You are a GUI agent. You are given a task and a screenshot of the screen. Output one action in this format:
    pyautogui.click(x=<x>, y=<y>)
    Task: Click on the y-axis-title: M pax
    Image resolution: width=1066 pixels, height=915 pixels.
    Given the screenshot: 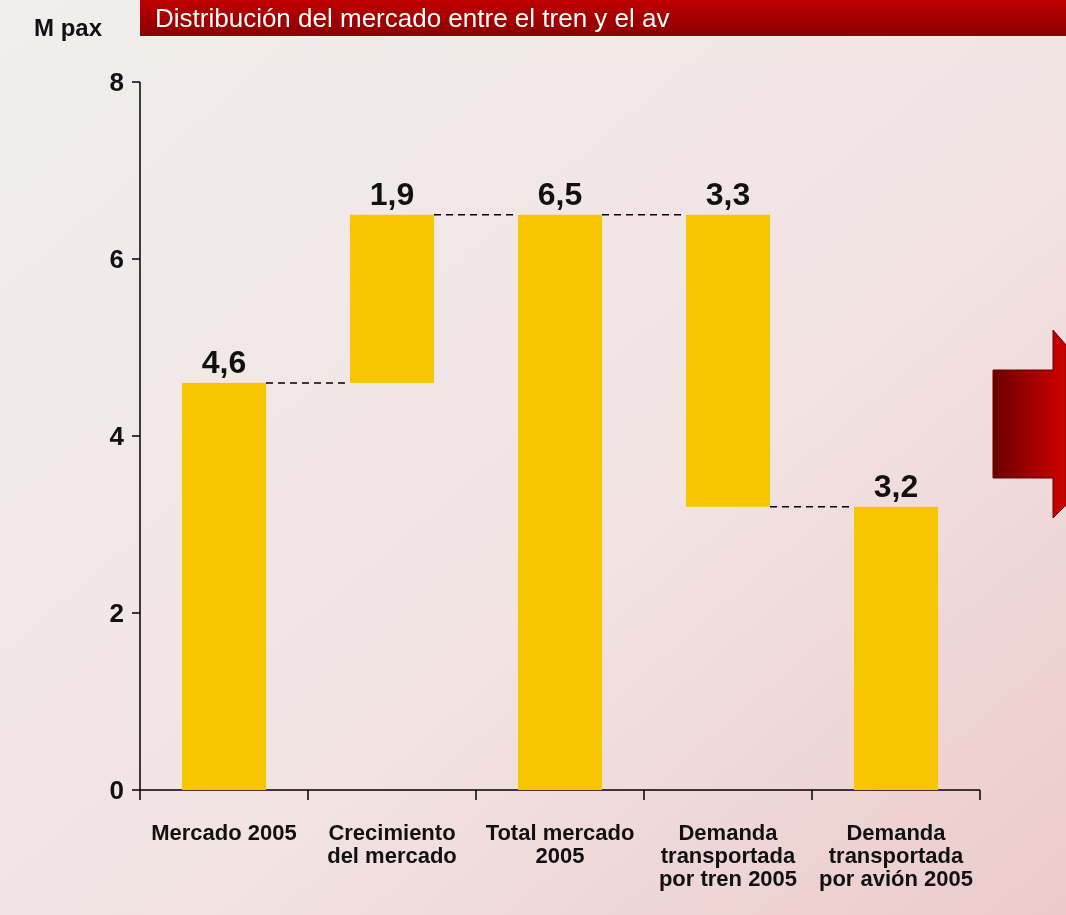 What is the action you would take?
    pyautogui.click(x=68, y=27)
    